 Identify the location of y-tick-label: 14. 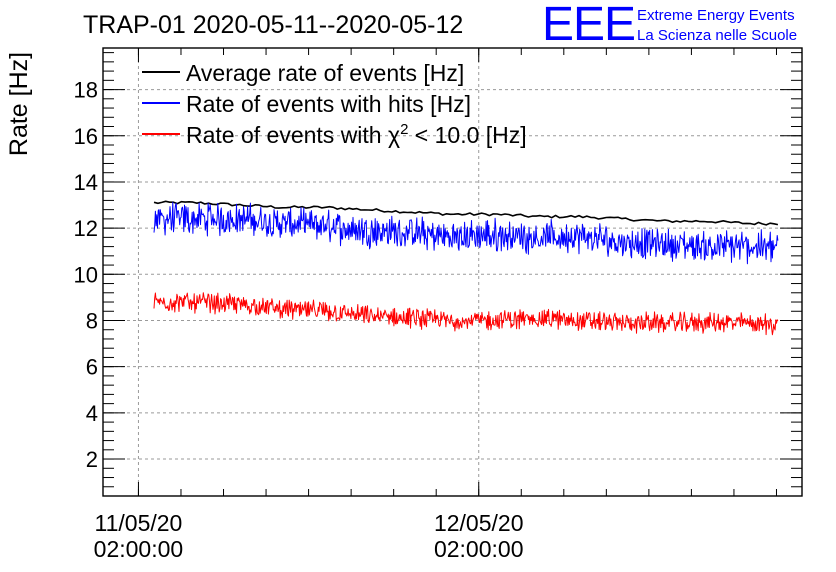
(86, 182).